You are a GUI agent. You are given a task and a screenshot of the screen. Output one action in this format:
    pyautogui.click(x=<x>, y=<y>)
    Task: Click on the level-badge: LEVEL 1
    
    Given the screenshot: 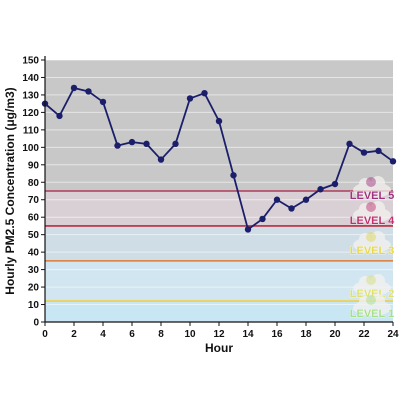 What is the action you would take?
    pyautogui.click(x=372, y=307)
    